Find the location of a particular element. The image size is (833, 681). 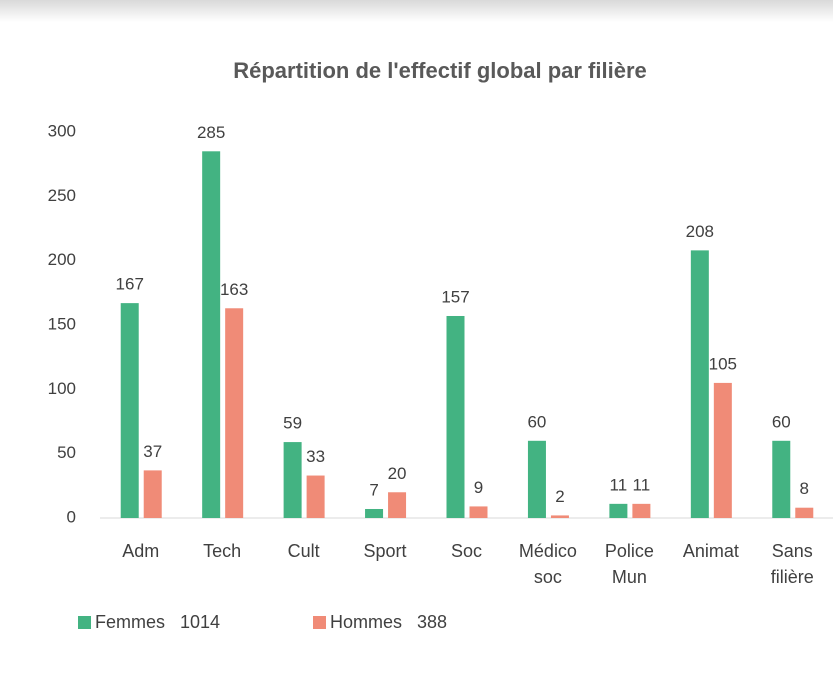

data-label: 167 is located at coordinates (130, 284).